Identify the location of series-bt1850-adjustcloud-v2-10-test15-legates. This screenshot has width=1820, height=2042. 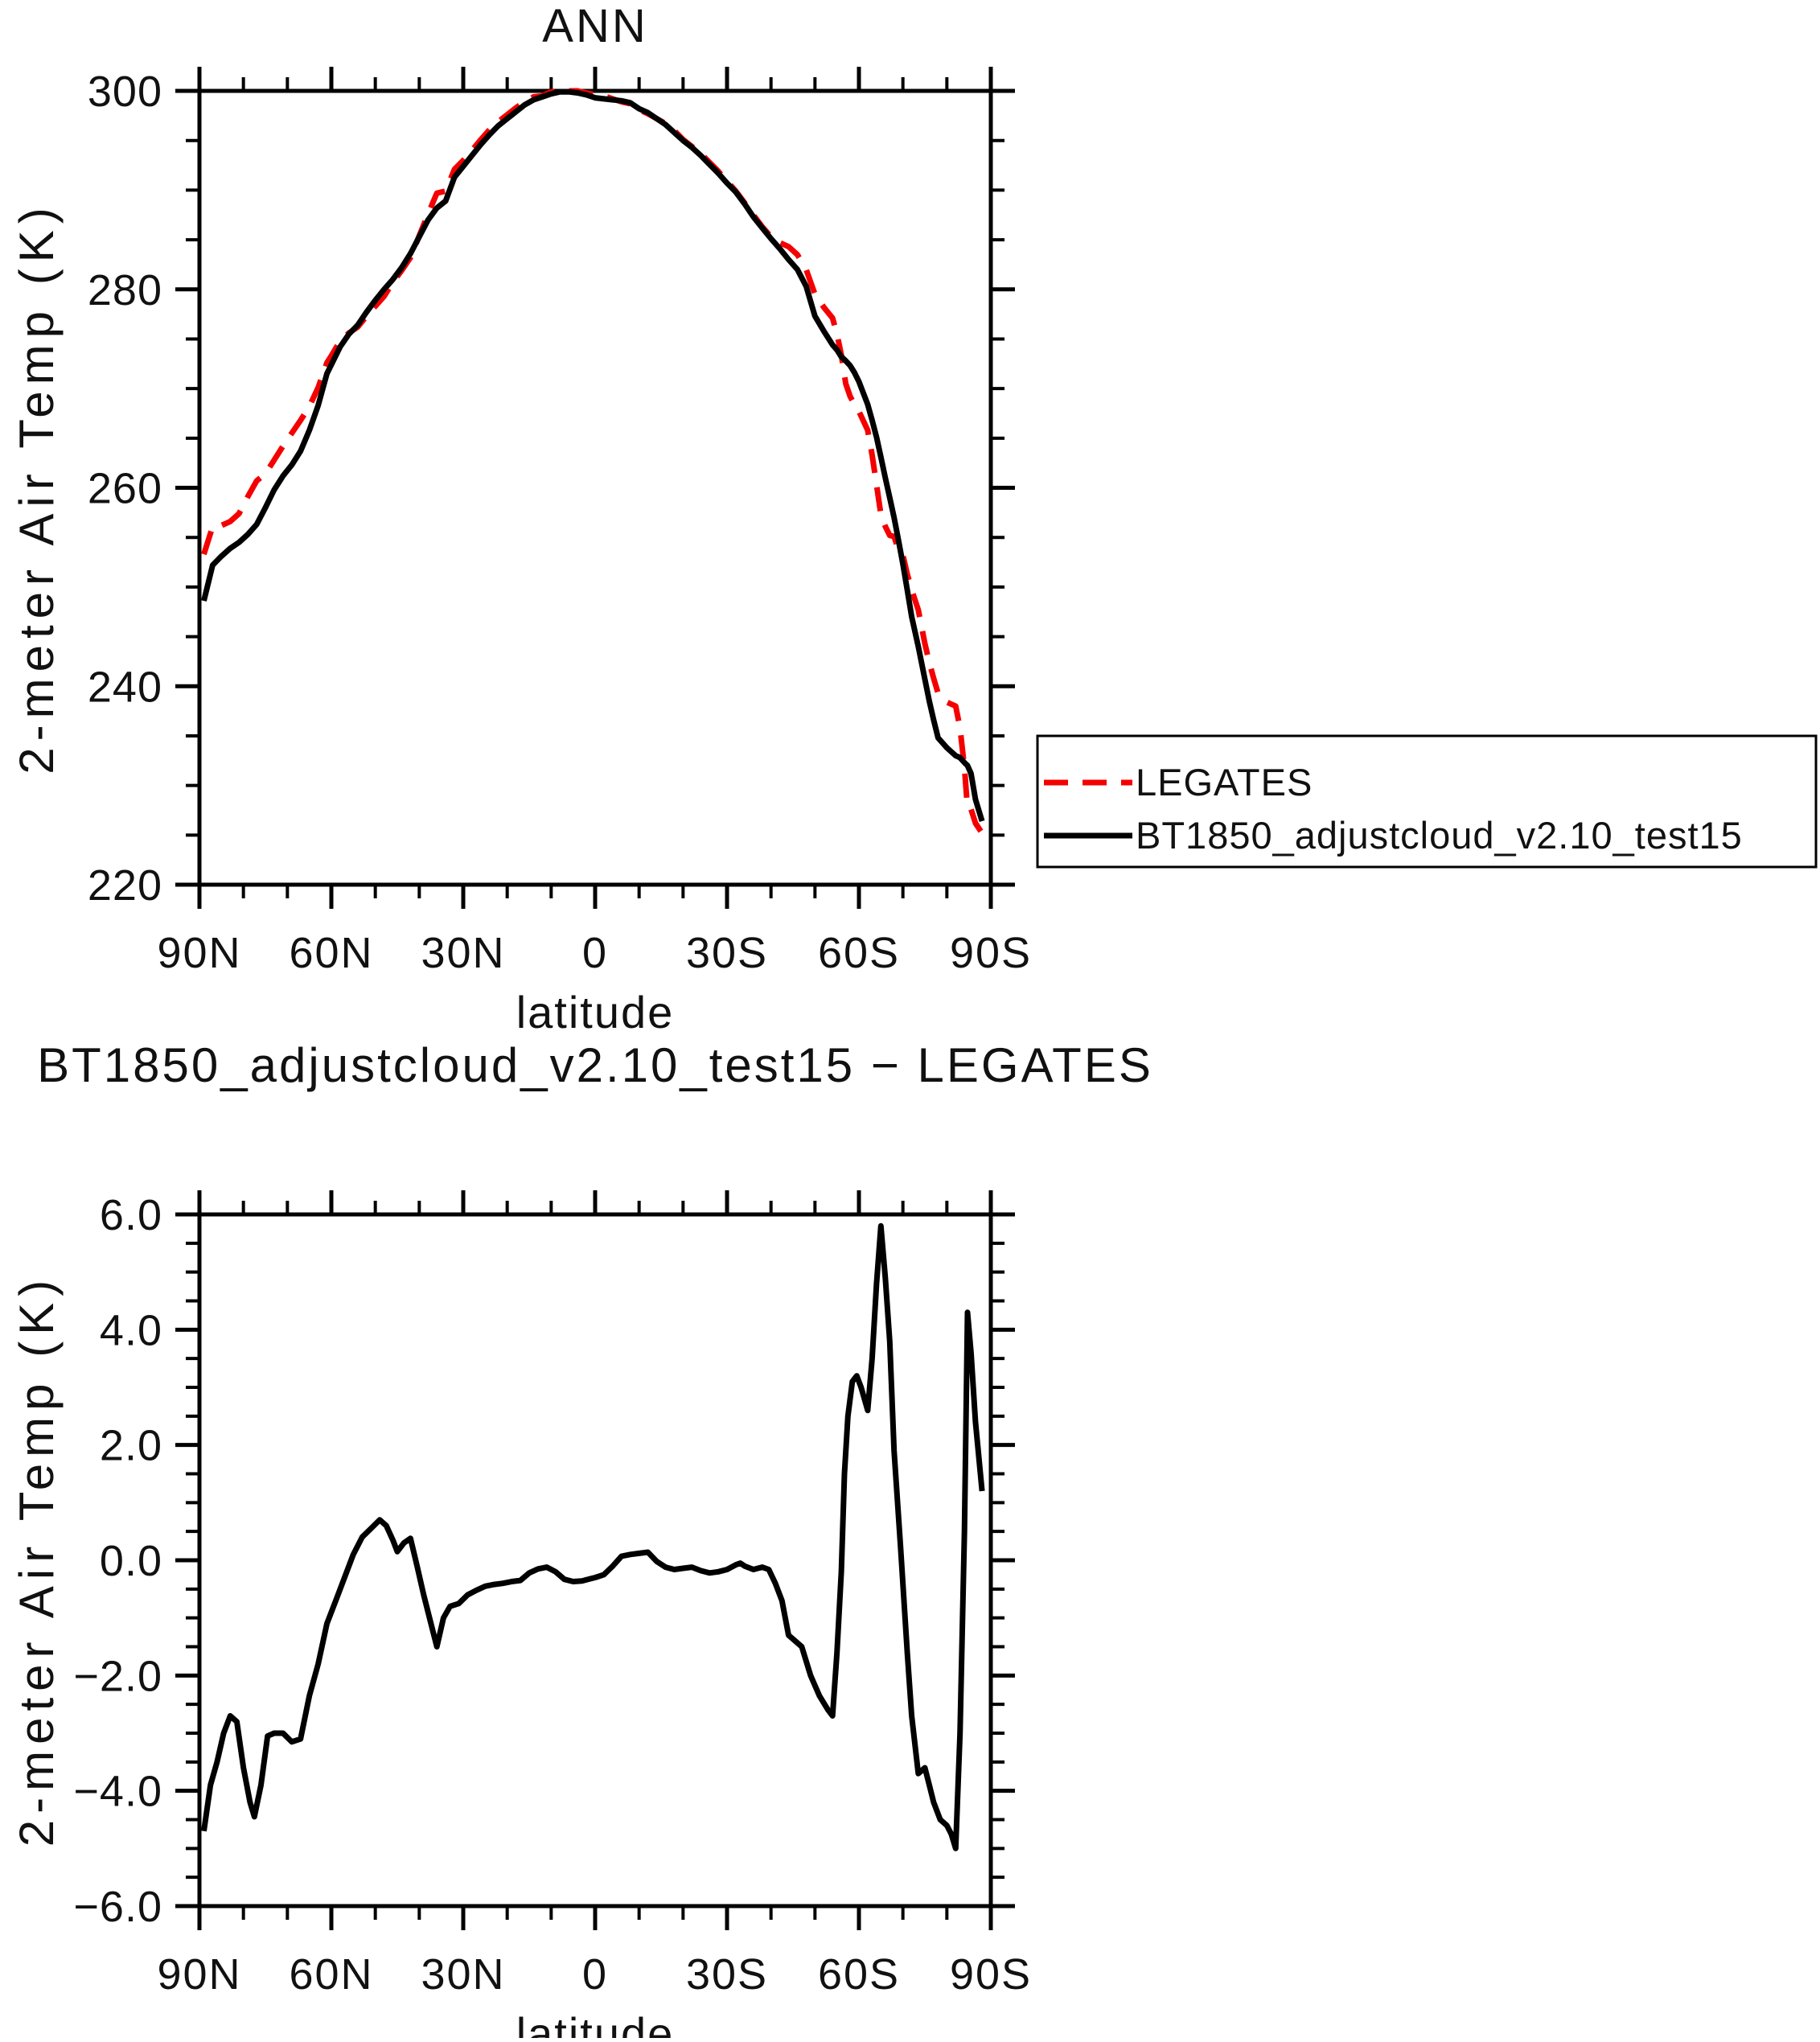
(593, 1536).